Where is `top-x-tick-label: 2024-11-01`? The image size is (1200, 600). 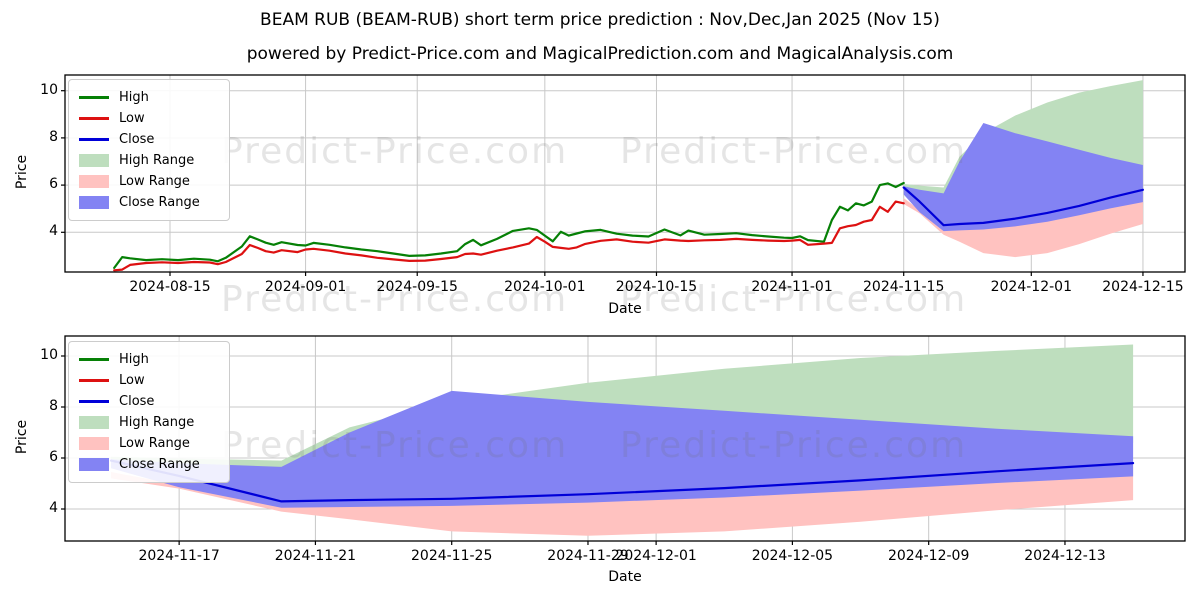 top-x-tick-label: 2024-11-01 is located at coordinates (792, 287).